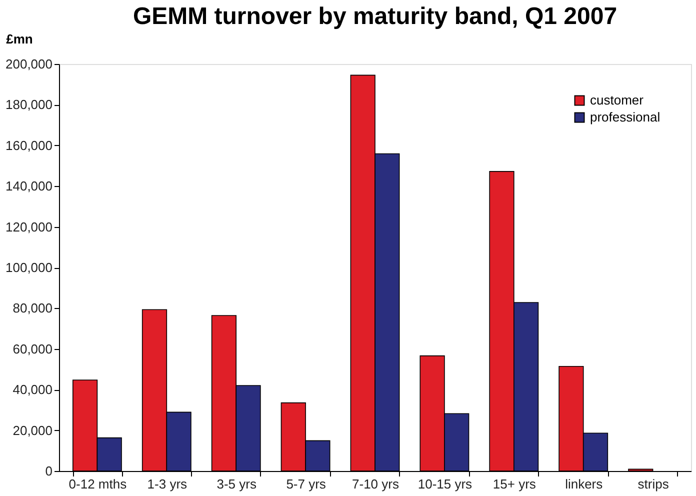 The width and height of the screenshot is (696, 496). I want to click on x-tick-label: 0-12 mths, so click(98, 484).